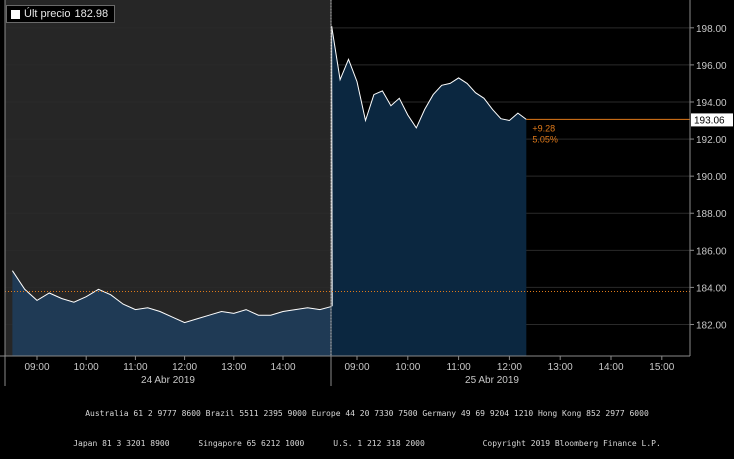 The width and height of the screenshot is (734, 459). I want to click on y-tick-label: 188.00, so click(711, 214).